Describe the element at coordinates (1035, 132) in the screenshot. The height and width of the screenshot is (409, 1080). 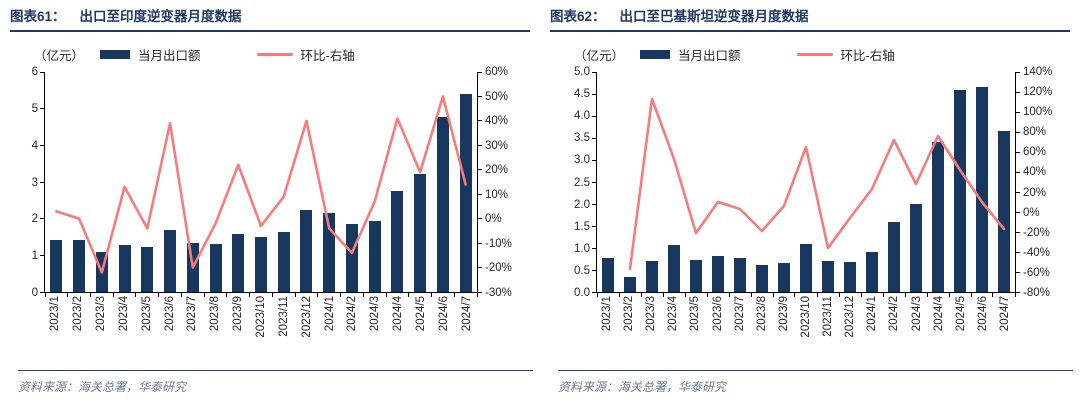
I see `right-axis-tick-label: 80%` at that location.